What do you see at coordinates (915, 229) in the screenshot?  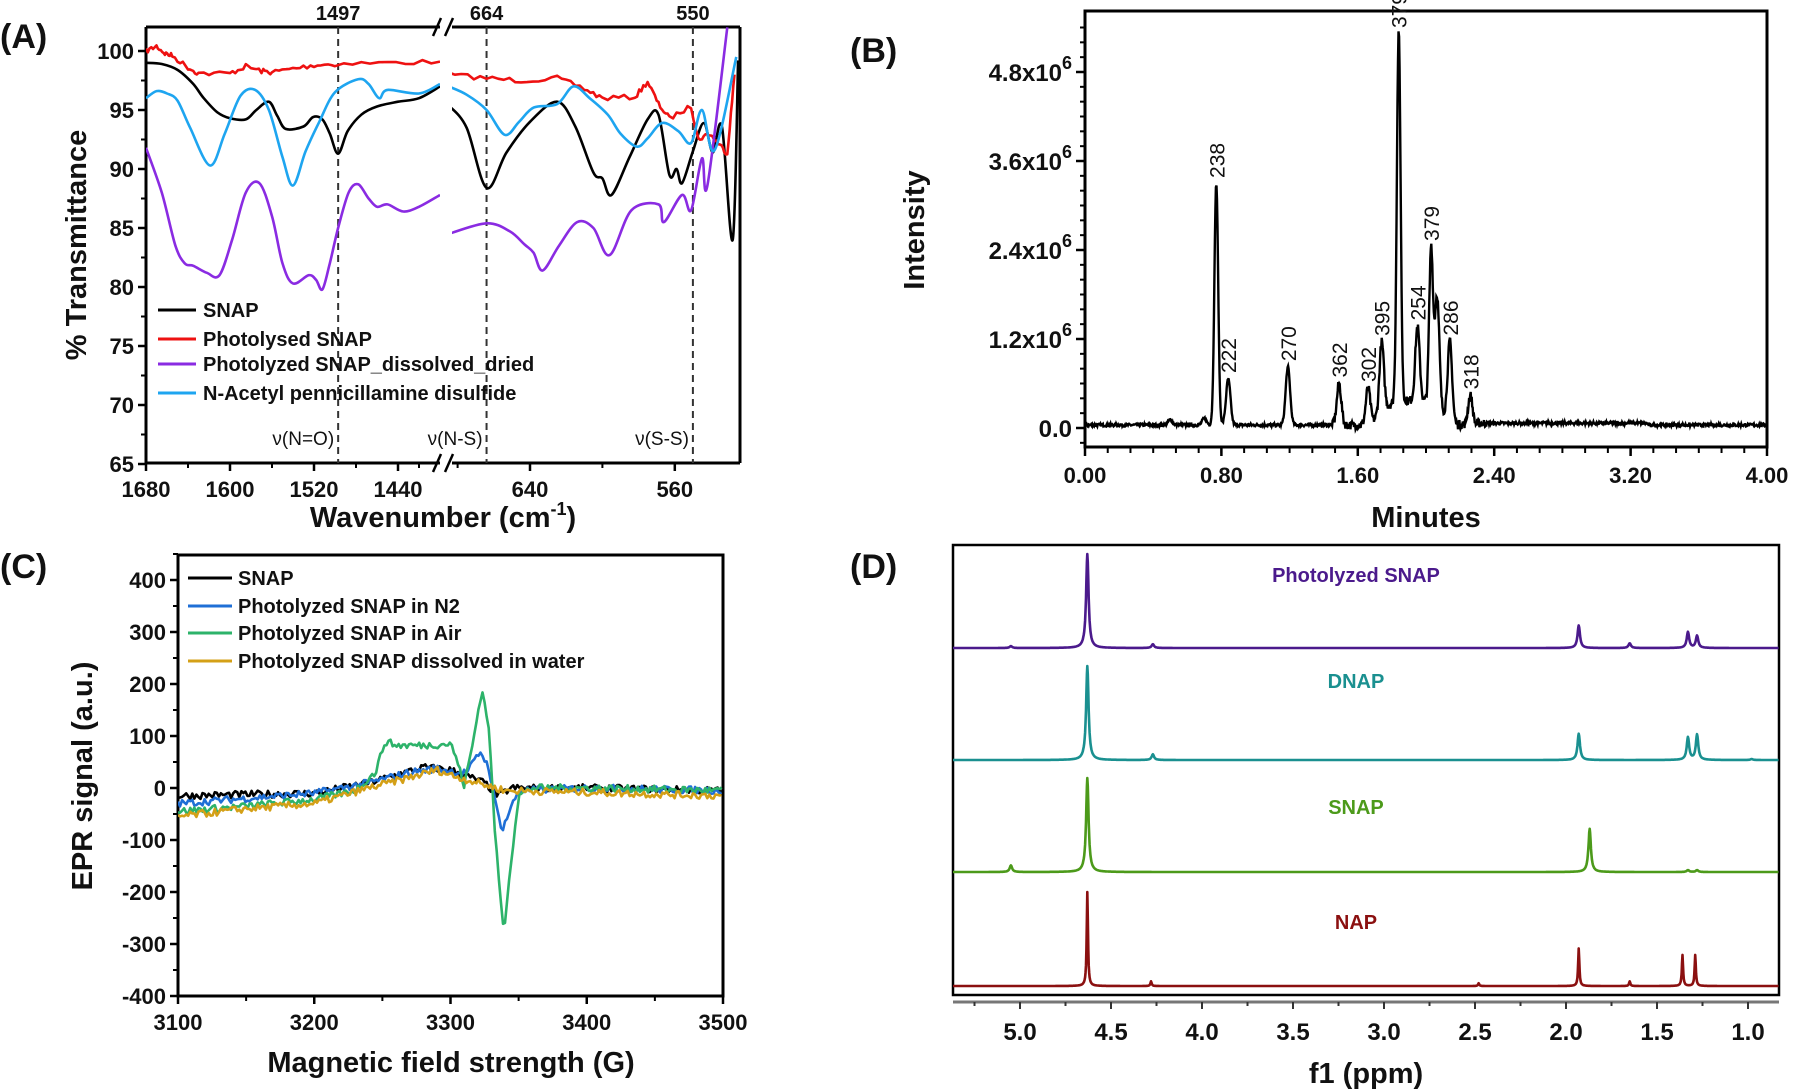 I see `y-axis-title: Intensity` at bounding box center [915, 229].